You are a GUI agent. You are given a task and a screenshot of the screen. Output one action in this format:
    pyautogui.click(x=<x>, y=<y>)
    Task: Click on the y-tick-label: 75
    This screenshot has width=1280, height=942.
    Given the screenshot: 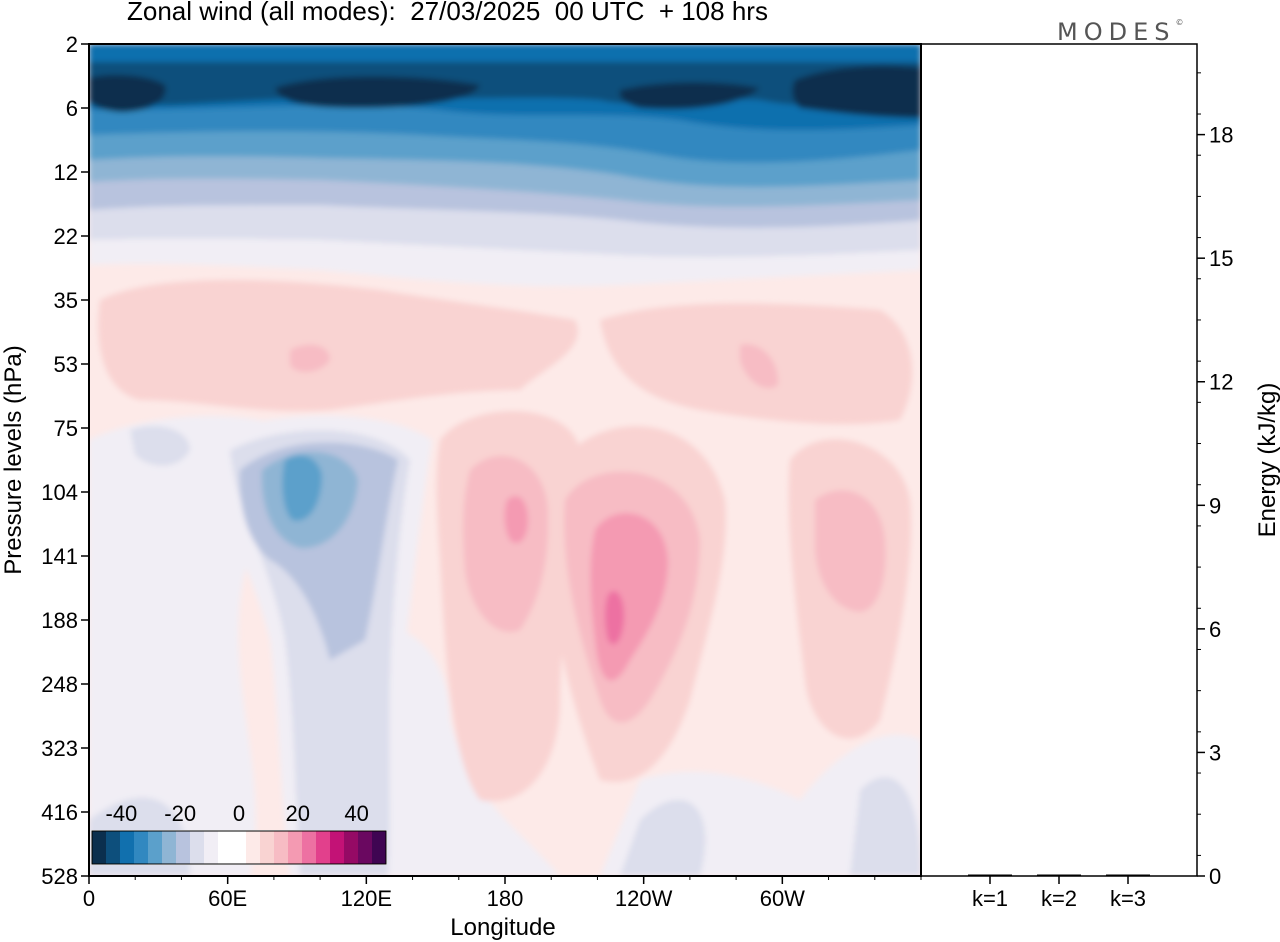 What is the action you would take?
    pyautogui.click(x=66, y=428)
    